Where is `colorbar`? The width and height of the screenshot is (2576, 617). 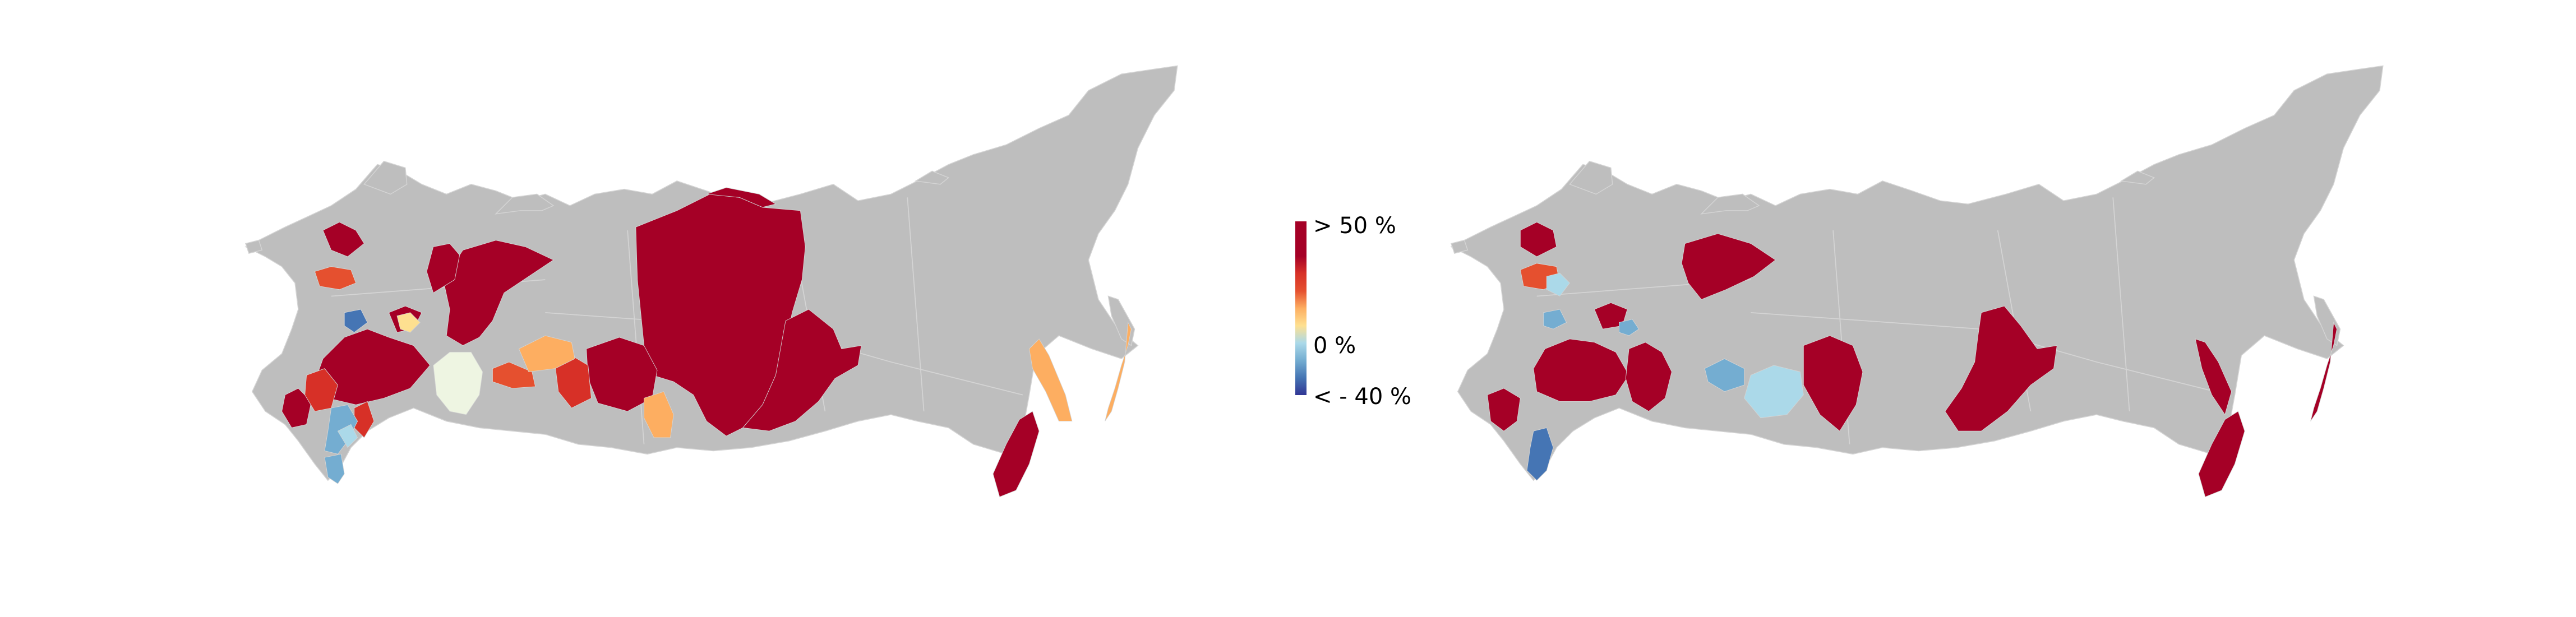 colorbar is located at coordinates (1301, 308).